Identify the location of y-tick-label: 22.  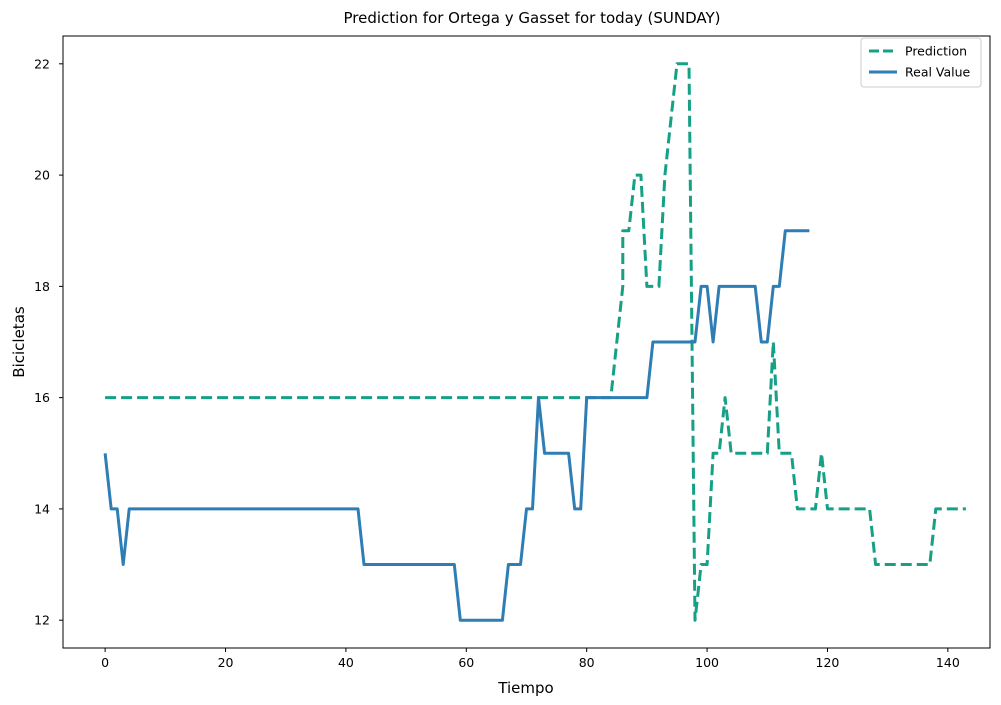
(42, 63).